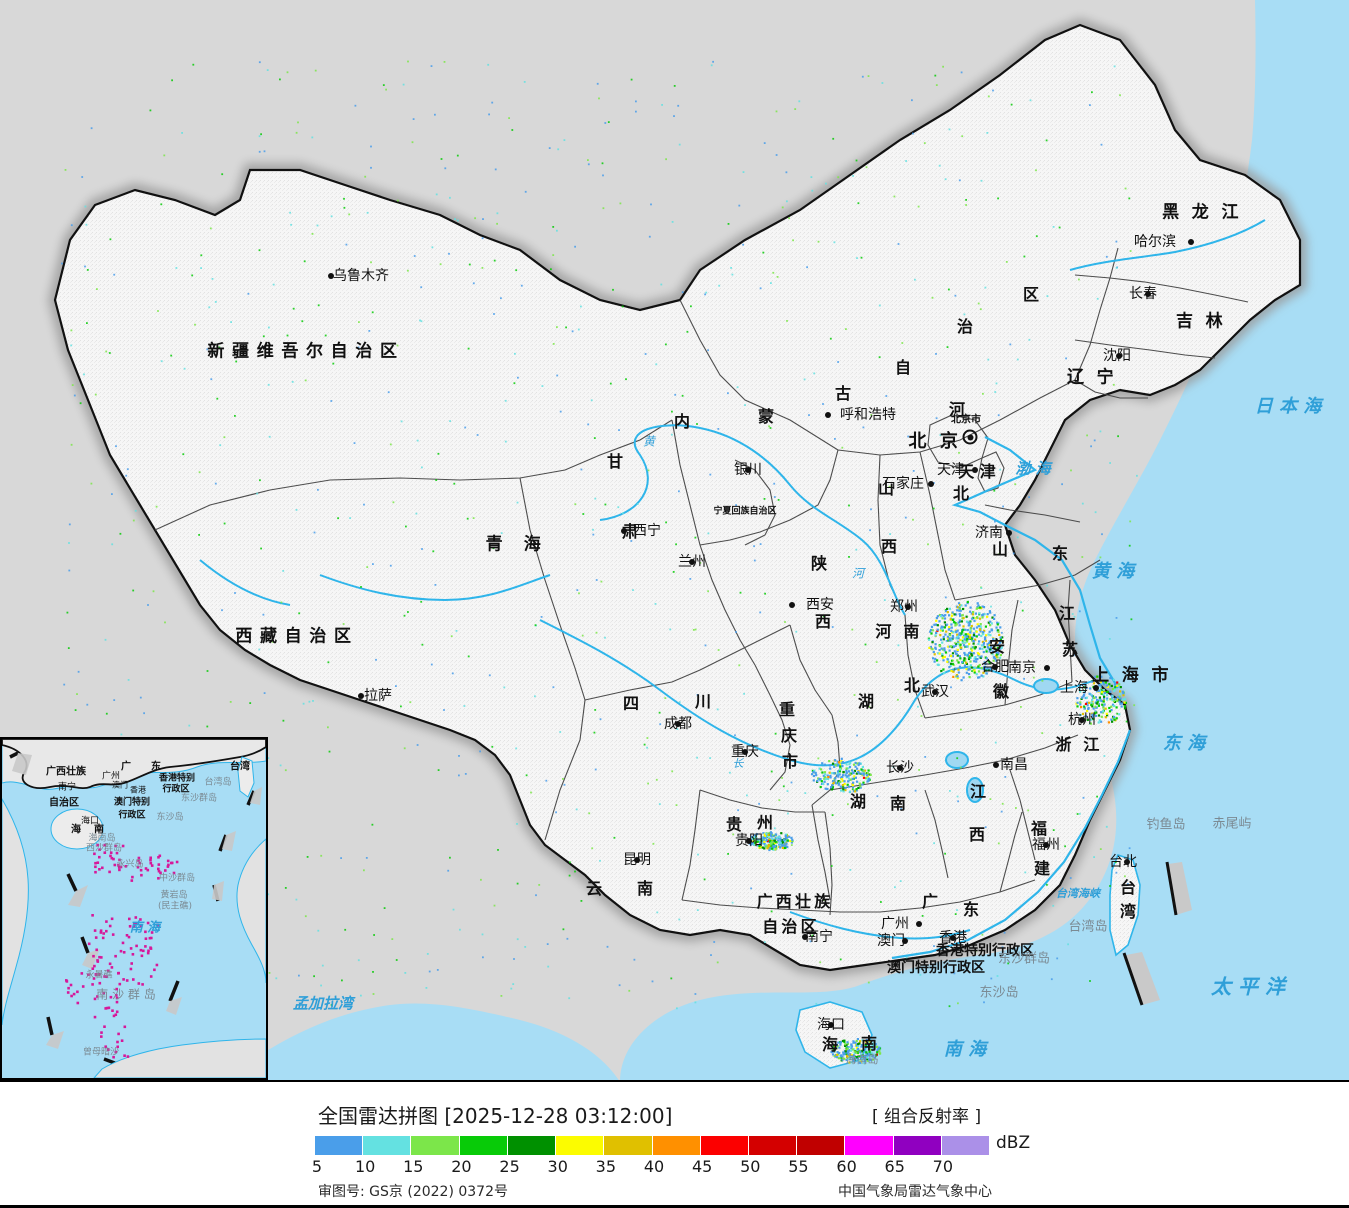 The height and width of the screenshot is (1208, 1349). Describe the element at coordinates (509, 1166) in the screenshot. I see `colorbar-tick-25: 25` at that location.